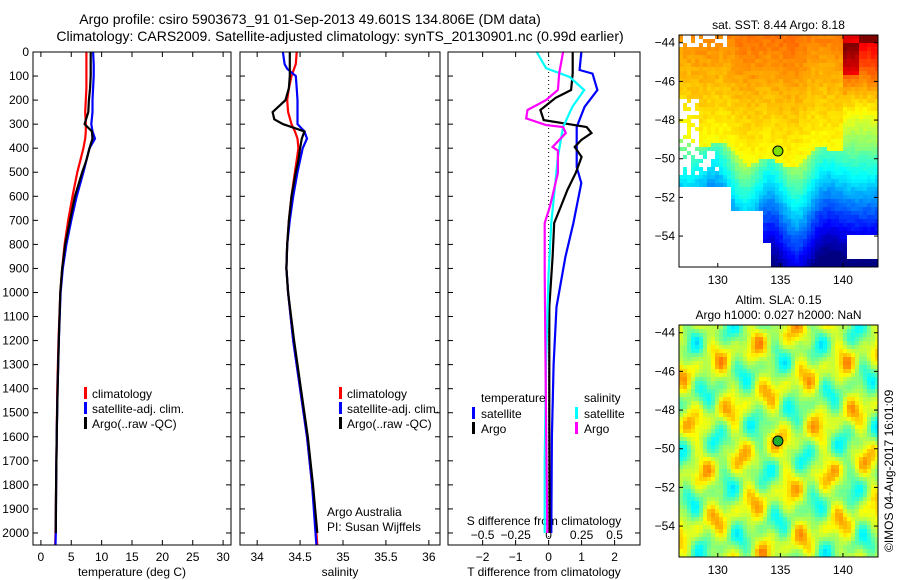 This screenshot has height=580, width=900. Describe the element at coordinates (257, 557) in the screenshot. I see `x-tick-label: 34` at that location.